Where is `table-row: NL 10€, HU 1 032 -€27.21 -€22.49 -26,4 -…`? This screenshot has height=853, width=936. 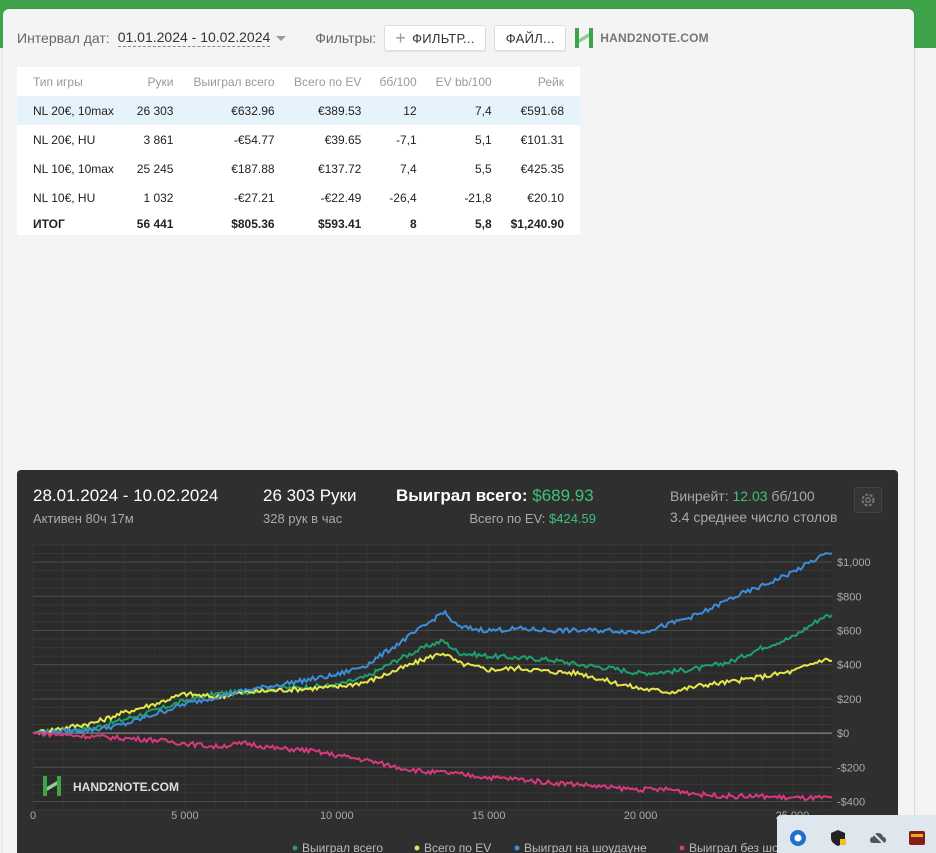
table-row: NL 10€, HU 1 032 -€27.21 -€22.49 -26,4 -… is located at coordinates (298, 197).